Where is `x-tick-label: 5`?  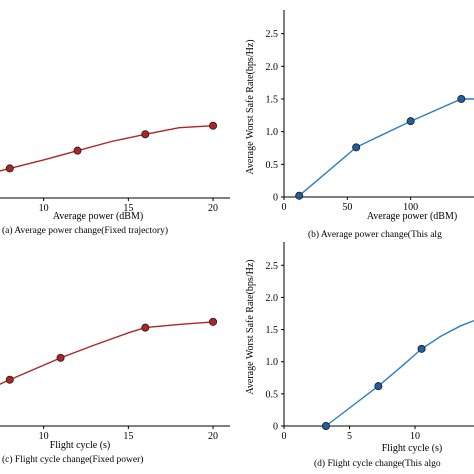
x-tick-label: 5 is located at coordinates (349, 436).